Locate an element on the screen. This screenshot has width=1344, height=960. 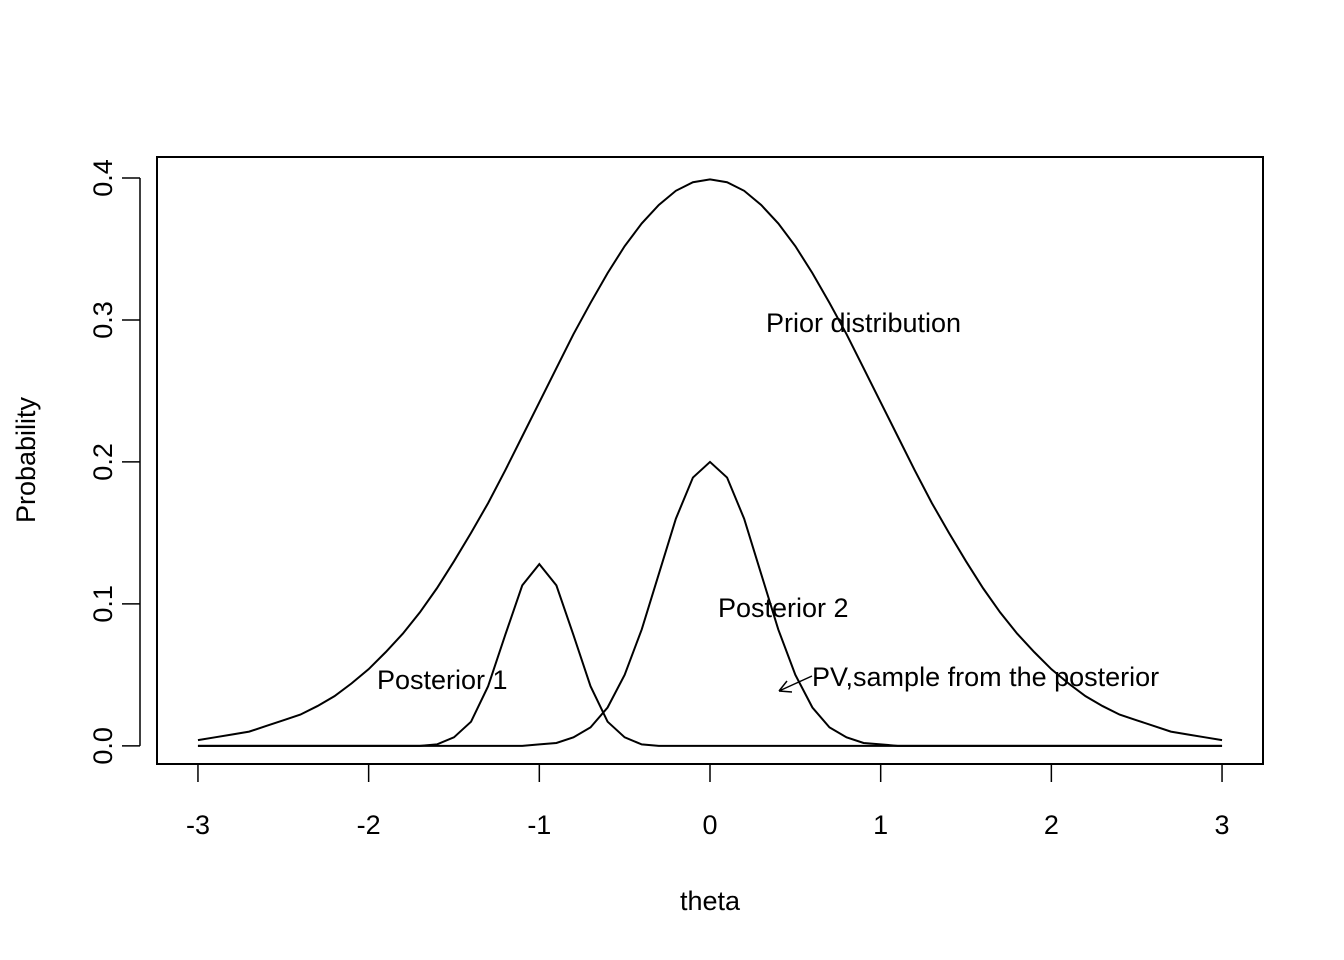
x-tick-label: -3 is located at coordinates (198, 825).